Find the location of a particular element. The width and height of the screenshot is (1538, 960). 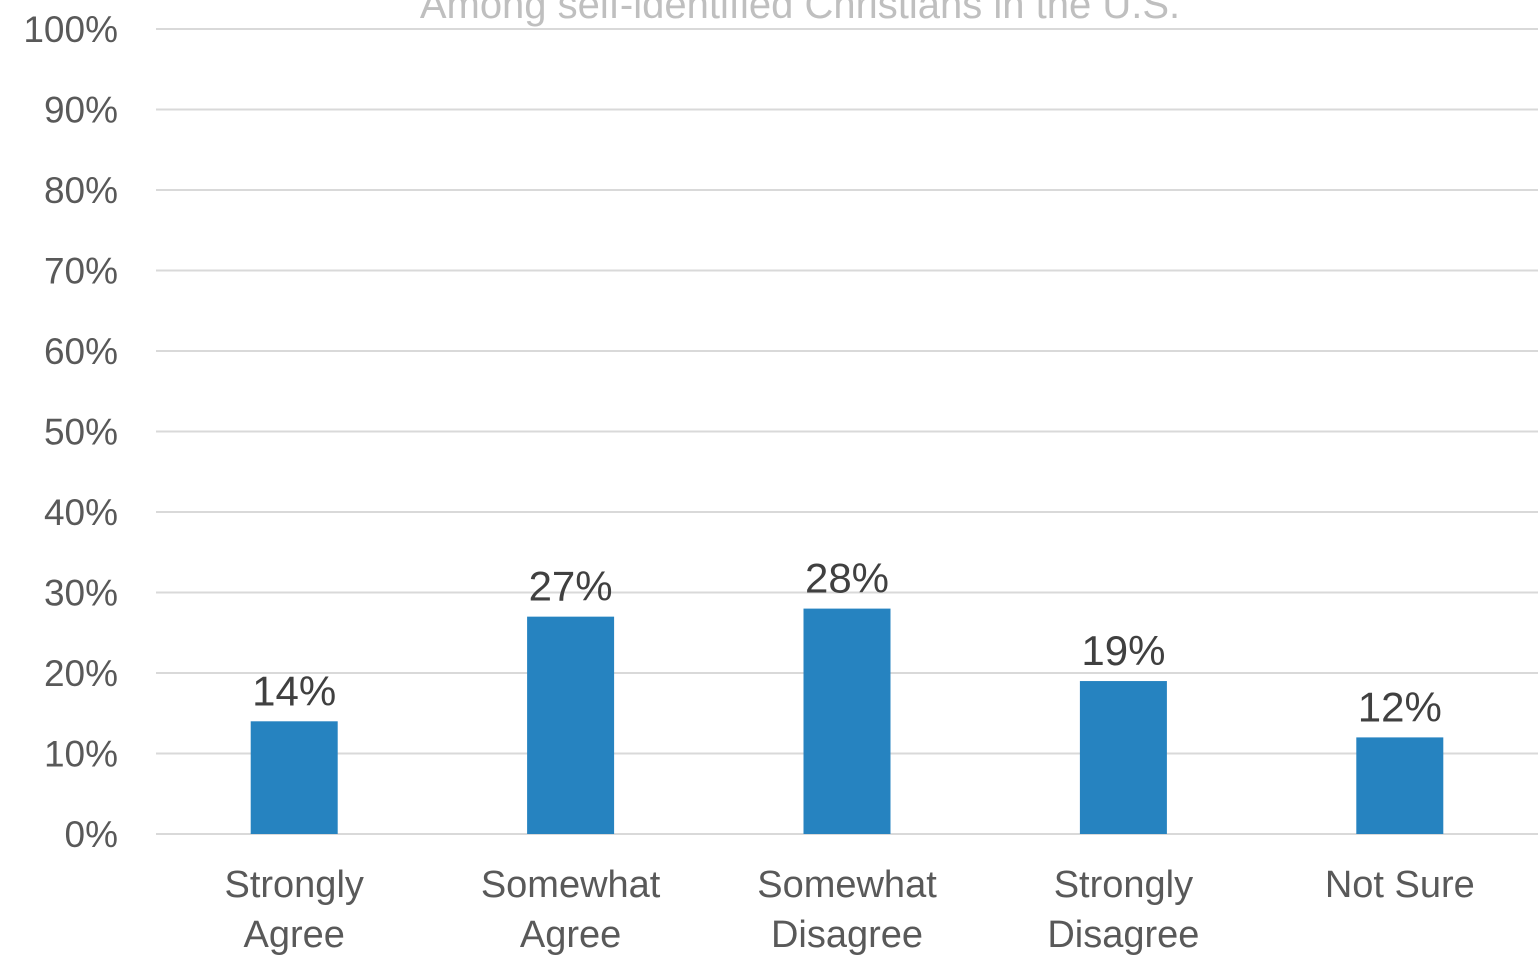

data-label: 28% is located at coordinates (847, 578).